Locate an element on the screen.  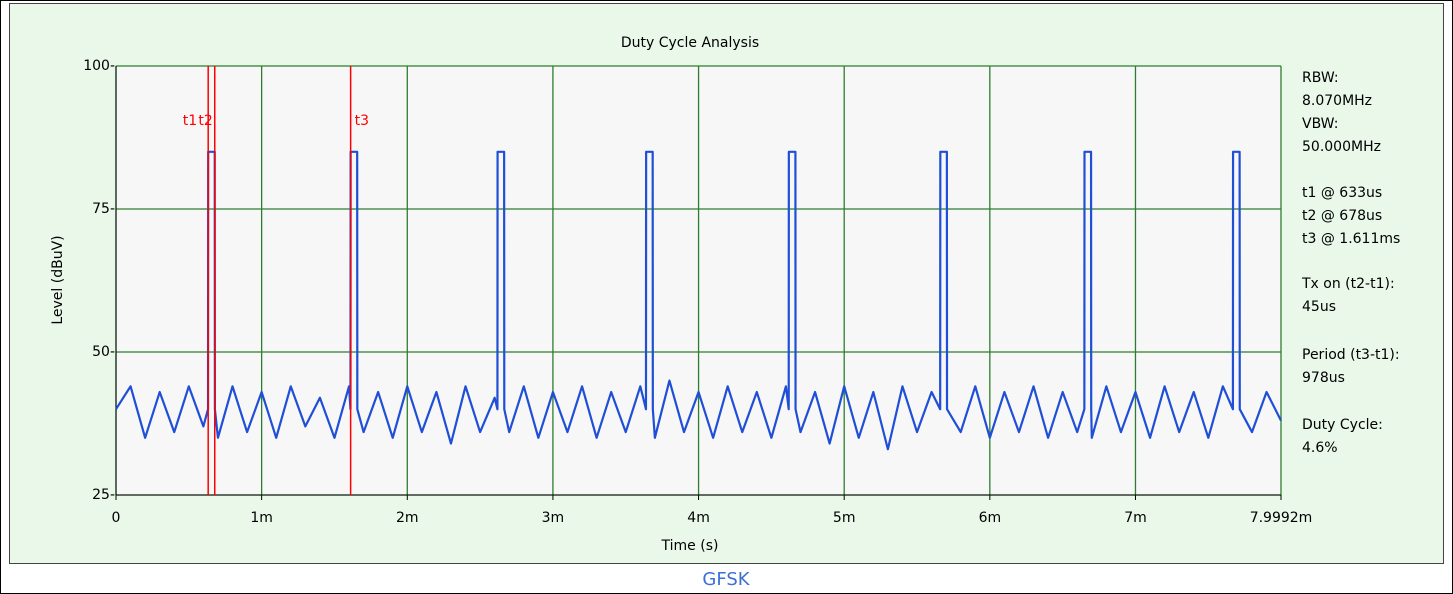
info-text: Tx on (t2-t1): is located at coordinates (1348, 284).